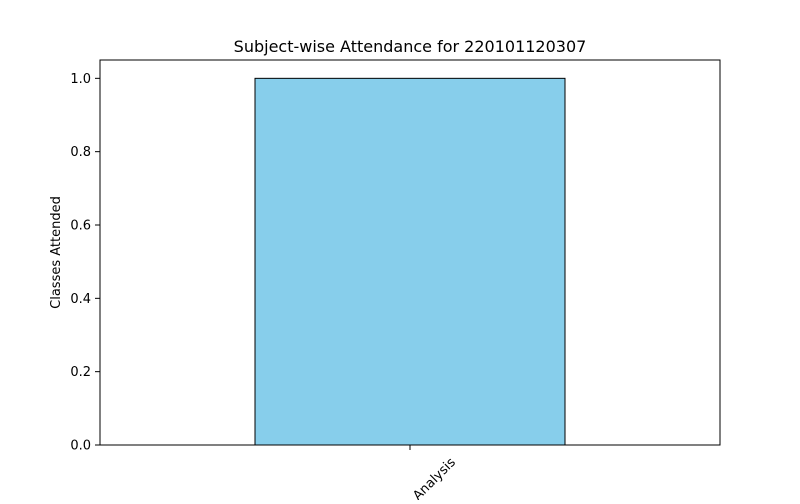 This screenshot has width=800, height=504. What do you see at coordinates (80, 372) in the screenshot?
I see `y-tick-label: 0.2` at bounding box center [80, 372].